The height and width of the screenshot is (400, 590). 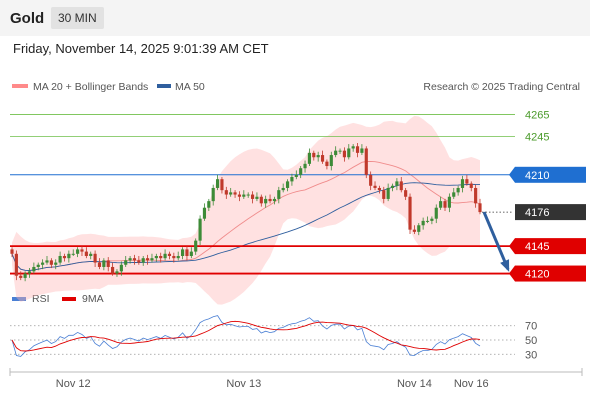 What do you see at coordinates (295, 18) in the screenshot?
I see `title-bar: Gold 30 MIN` at bounding box center [295, 18].